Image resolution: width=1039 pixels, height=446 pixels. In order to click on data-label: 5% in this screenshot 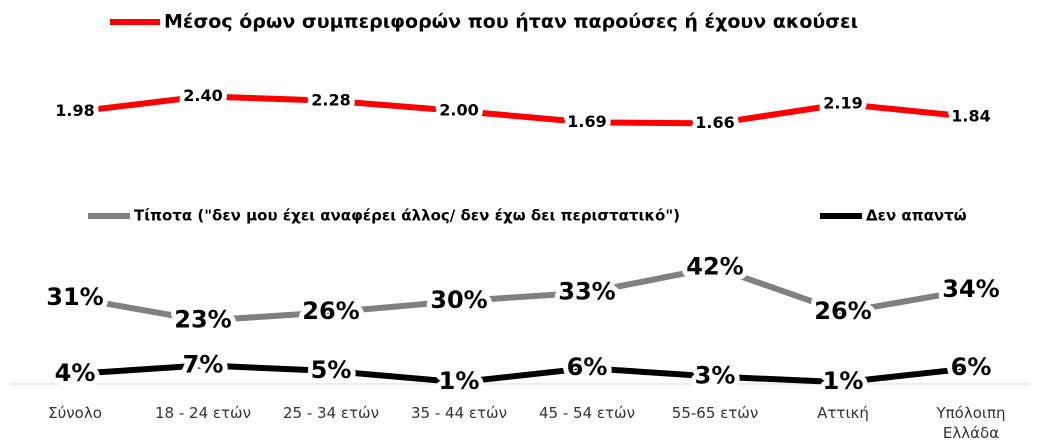, I will do `click(331, 370)`.